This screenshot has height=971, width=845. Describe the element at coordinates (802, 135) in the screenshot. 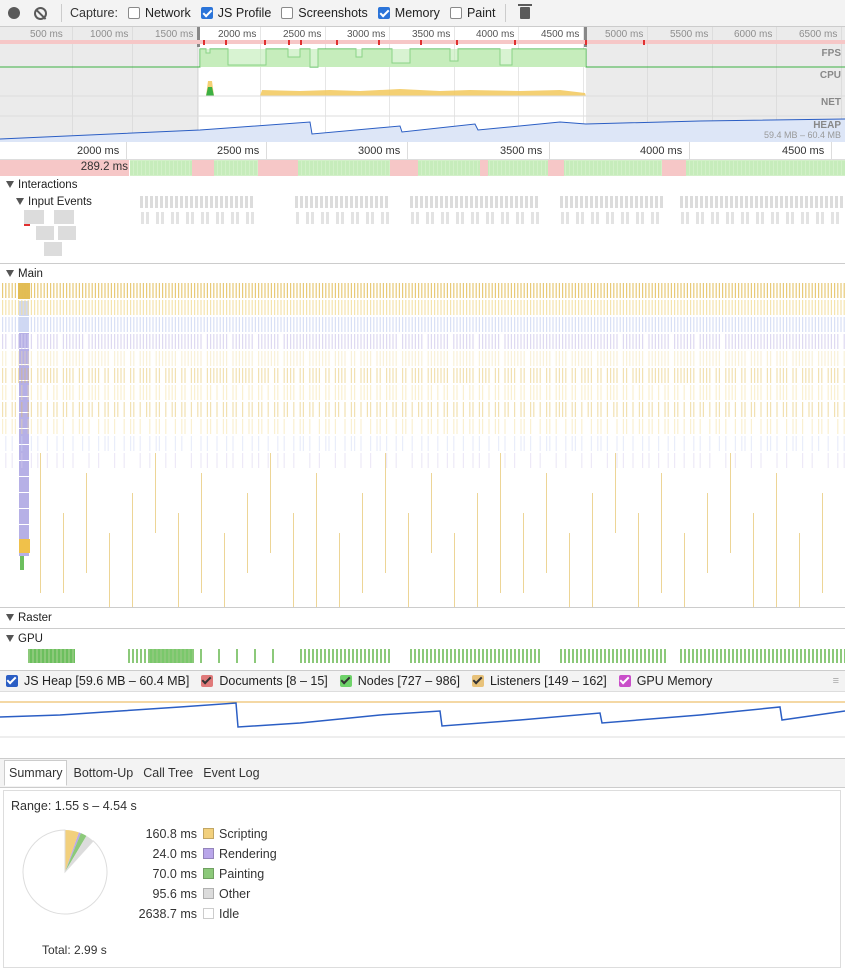

I see `heap-range-label: 59.4 MB – 60.4 MB` at that location.